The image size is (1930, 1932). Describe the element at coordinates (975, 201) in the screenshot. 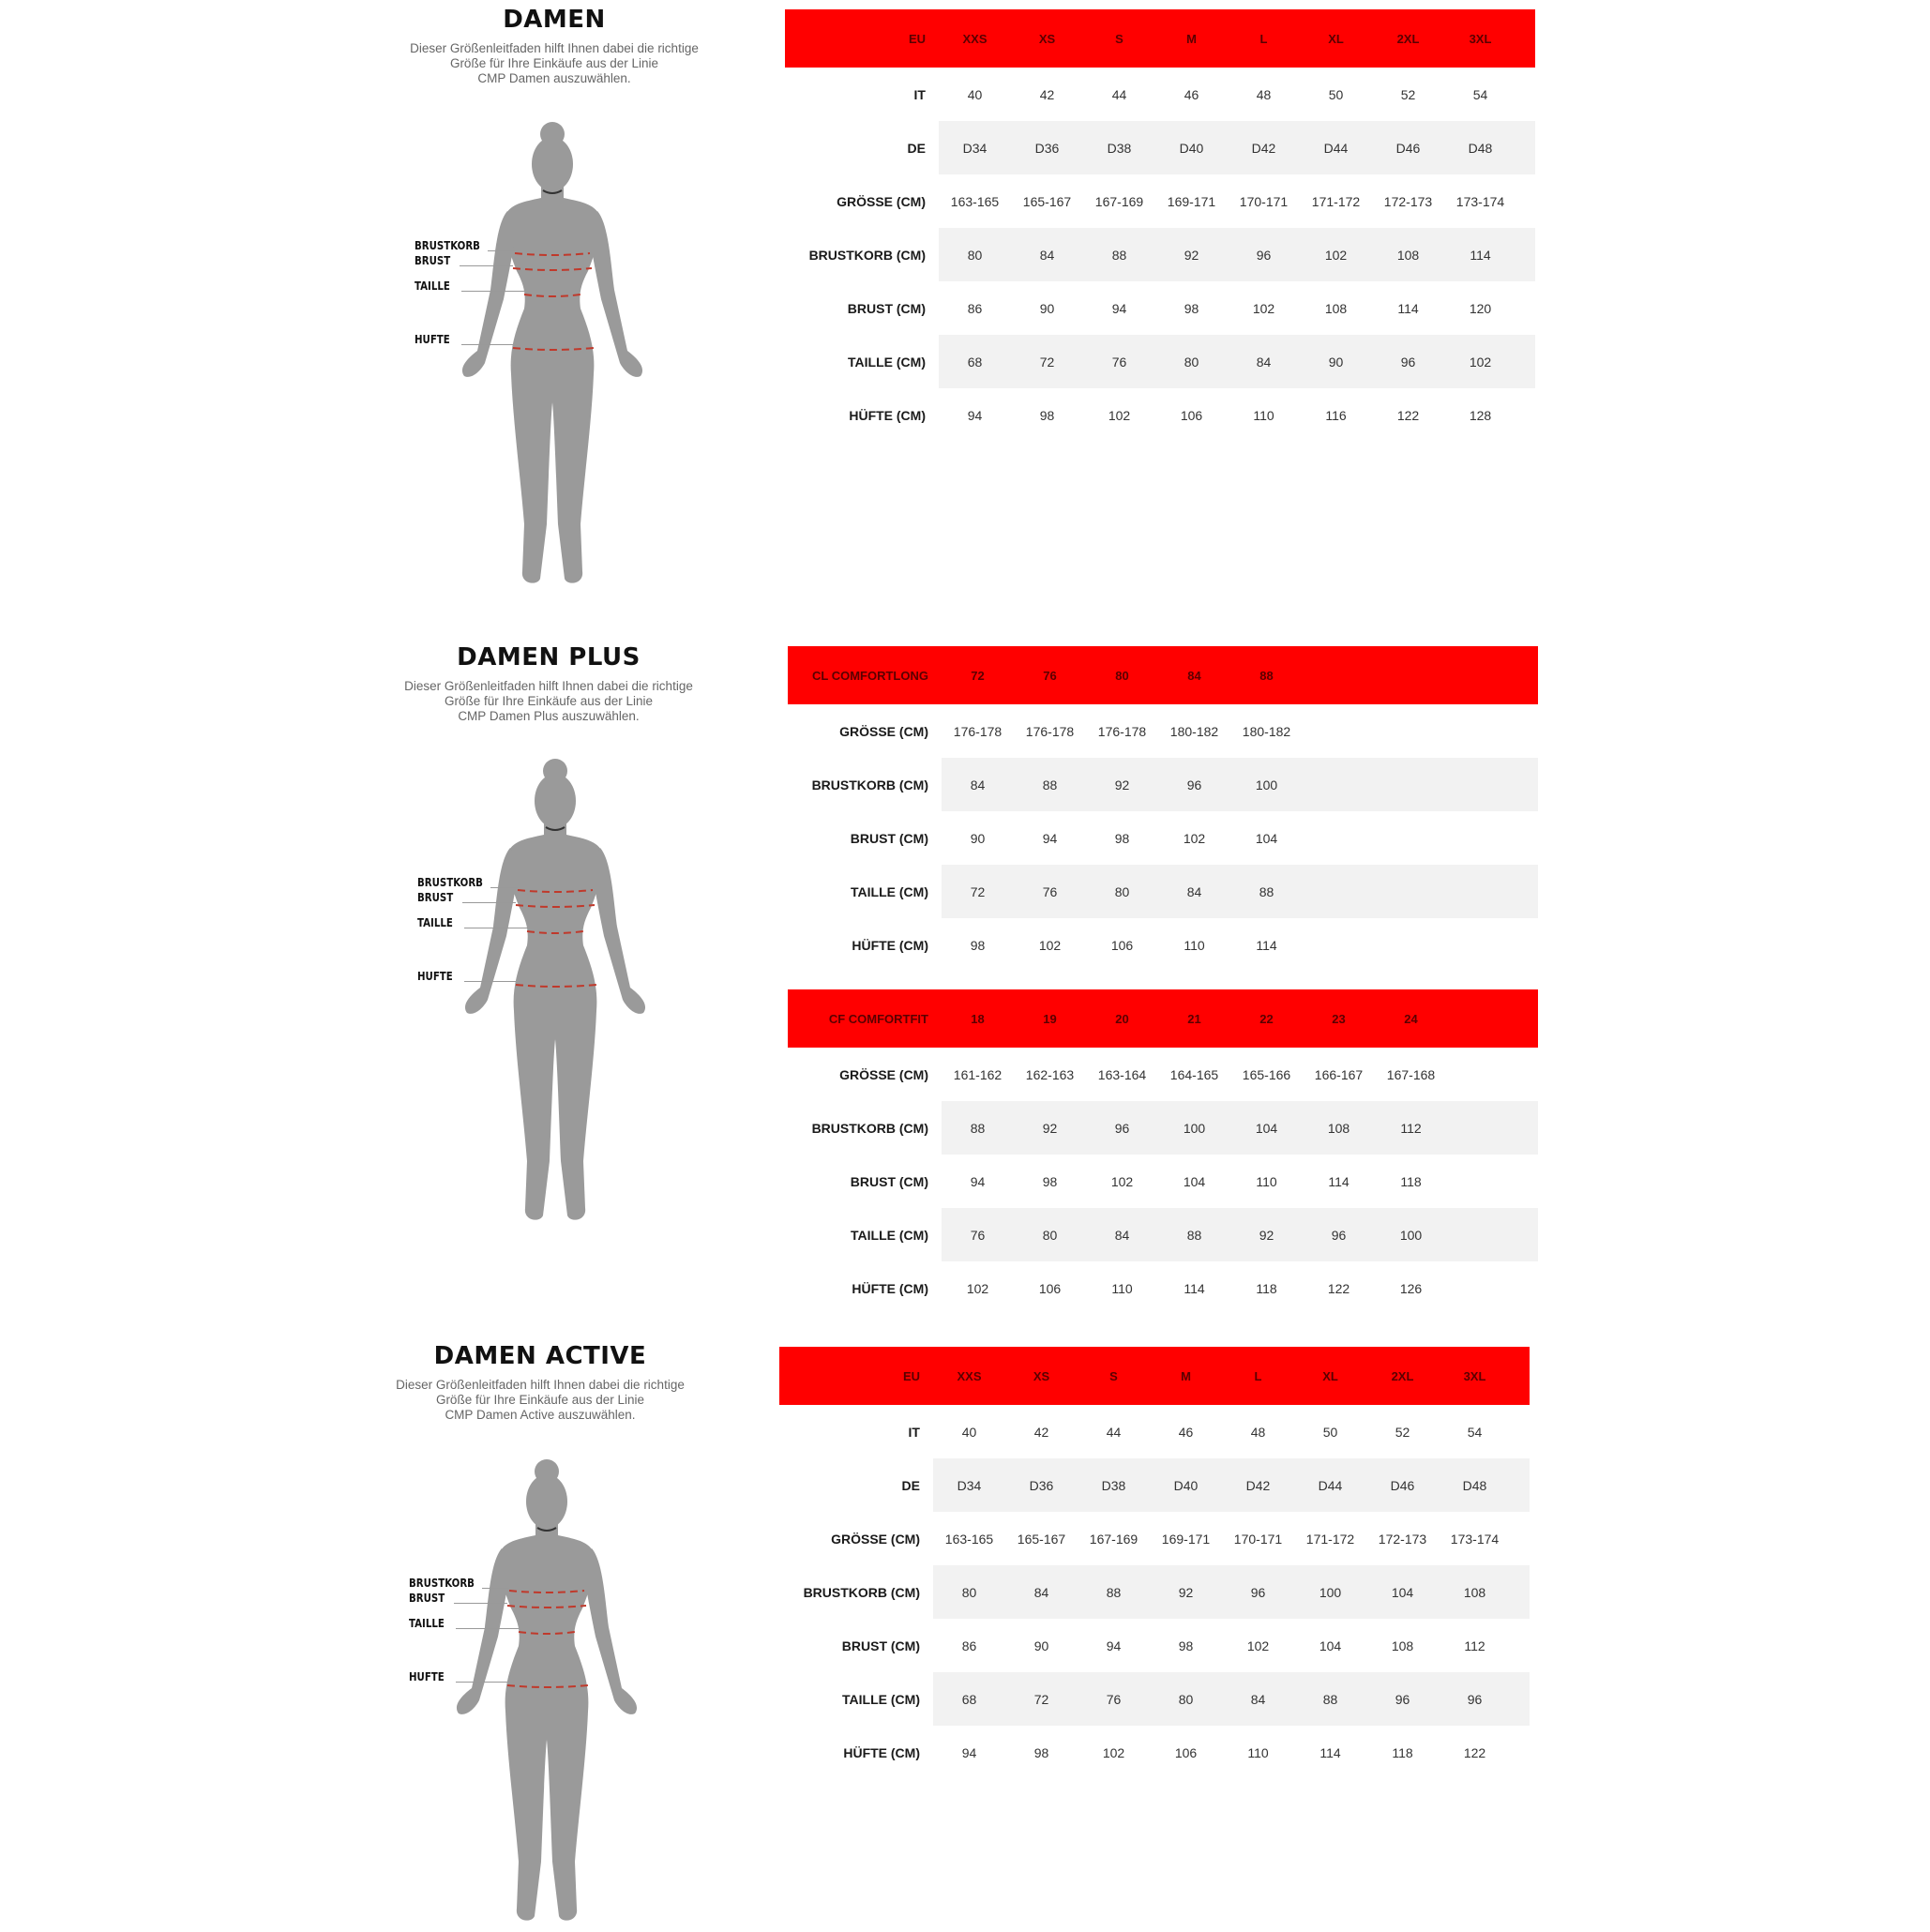

I see `table-cell: 163-165` at that location.